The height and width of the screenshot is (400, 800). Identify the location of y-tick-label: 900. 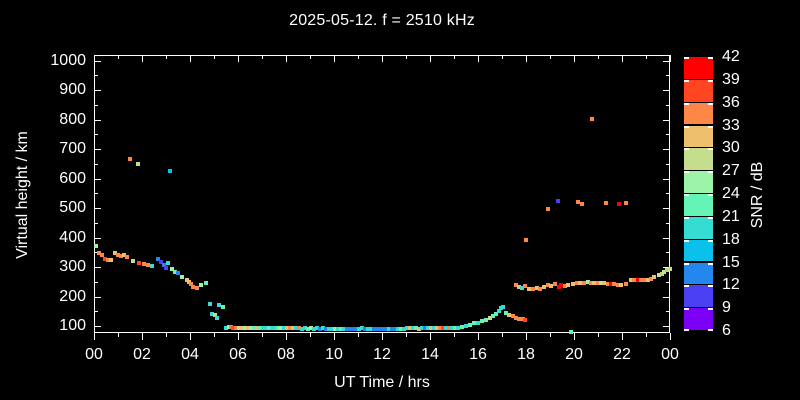
(72, 89).